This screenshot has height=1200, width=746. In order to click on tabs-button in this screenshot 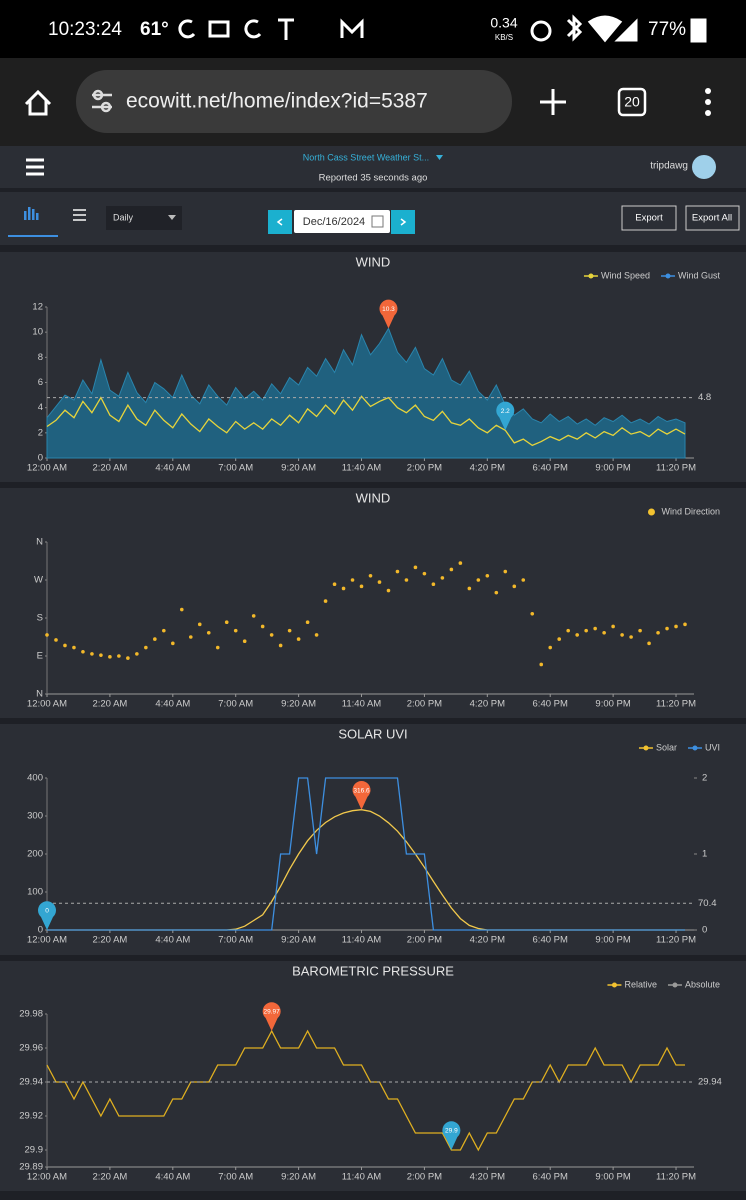, I will do `click(632, 102)`.